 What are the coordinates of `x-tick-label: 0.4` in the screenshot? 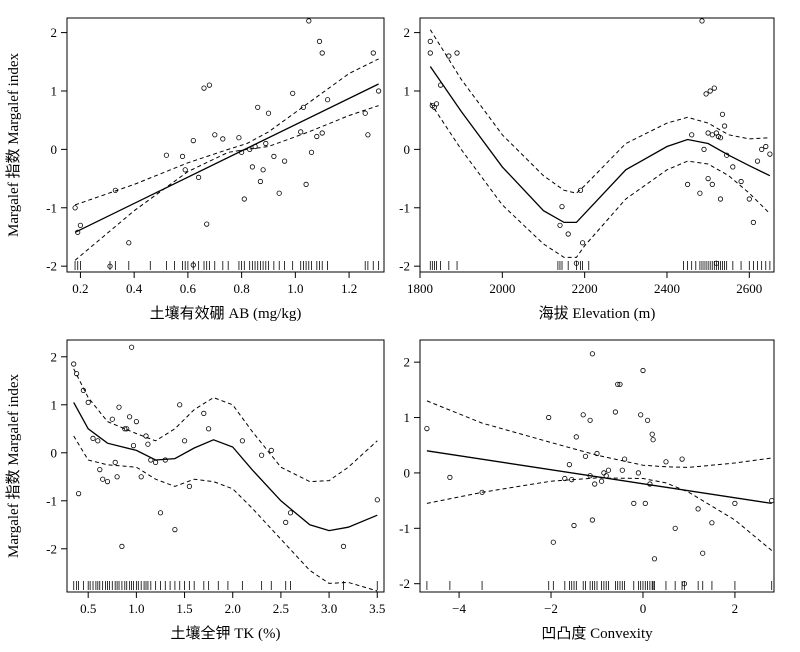 It's located at (134, 288).